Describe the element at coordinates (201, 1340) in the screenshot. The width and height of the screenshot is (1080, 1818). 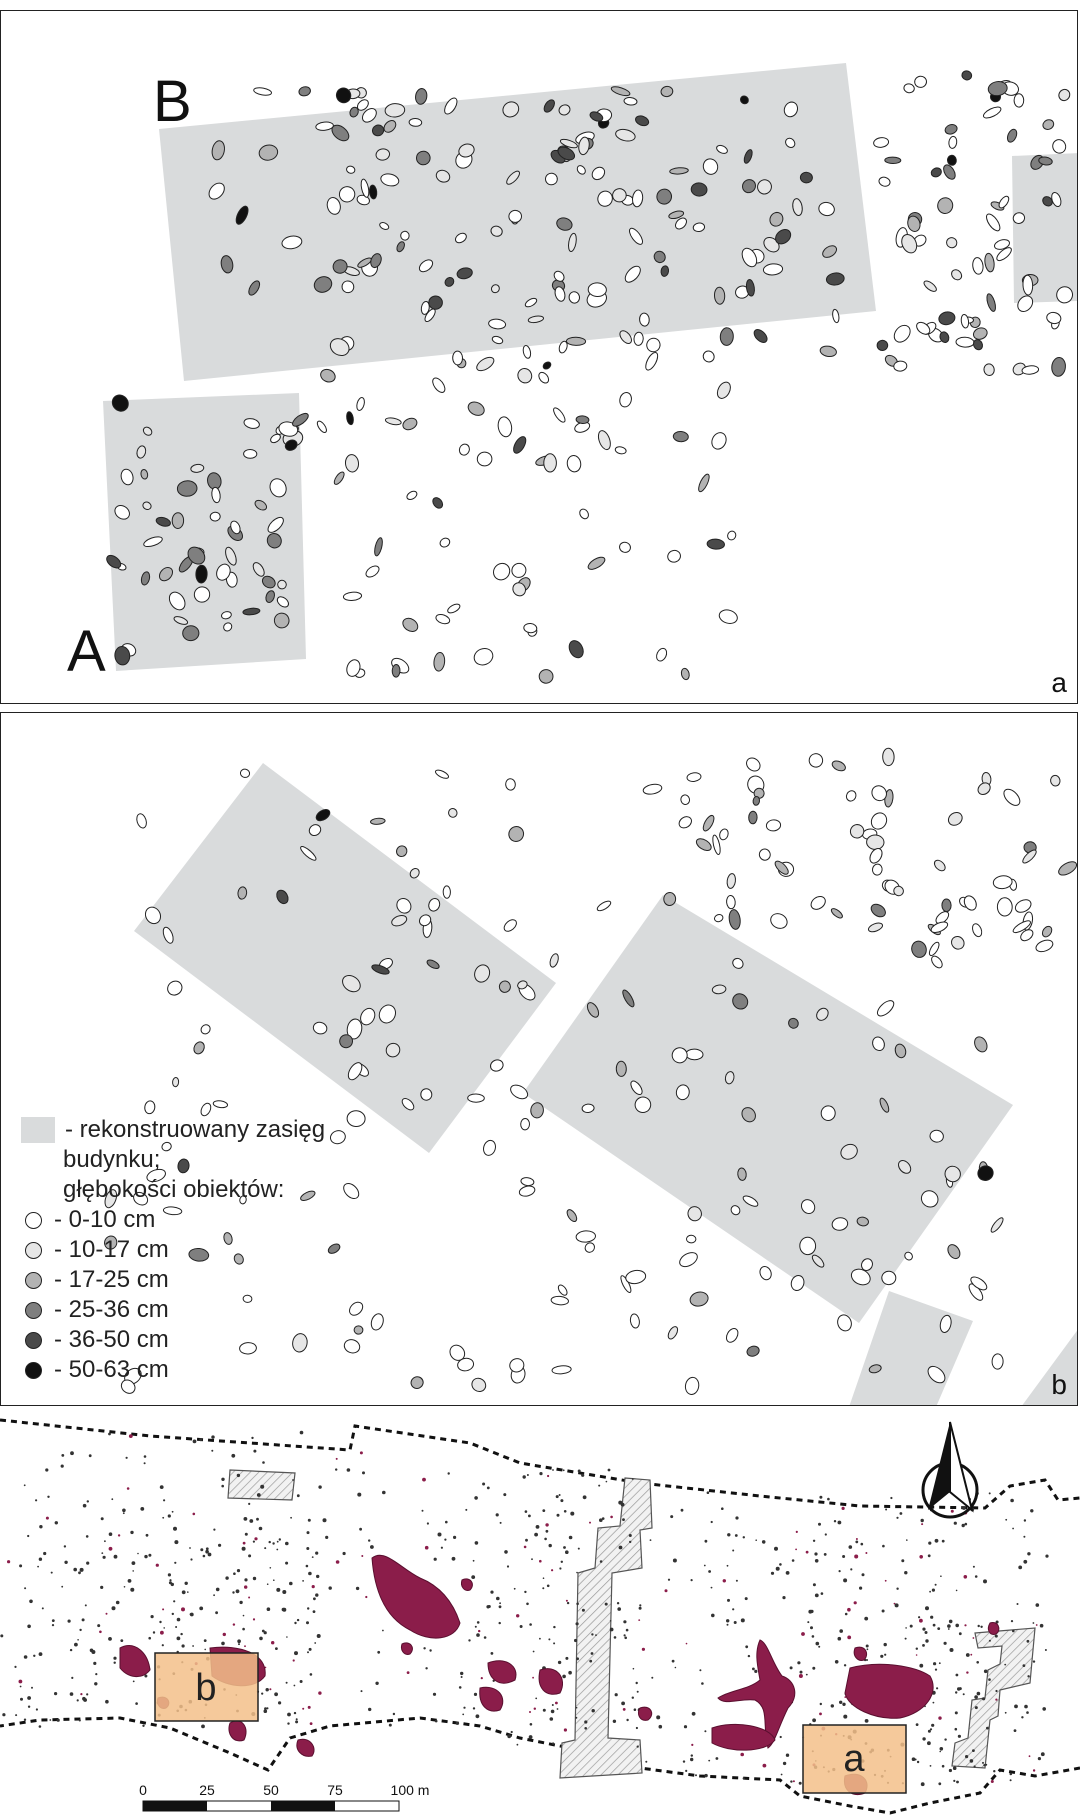
I see `legend-class-row: - 36-50 cm` at that location.